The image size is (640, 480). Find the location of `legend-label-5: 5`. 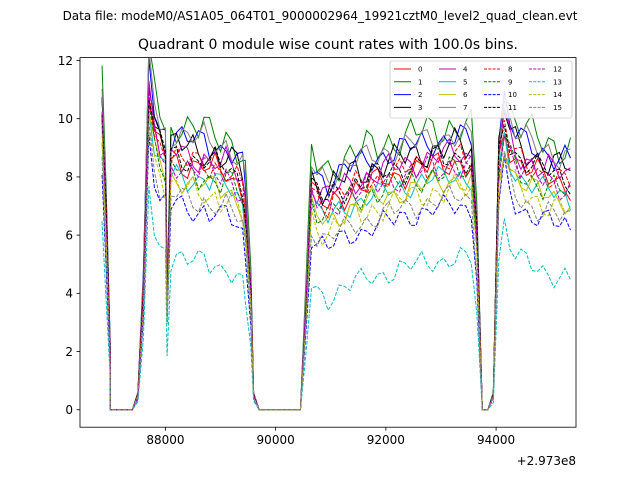

legend-label-5: 5 is located at coordinates (465, 82).